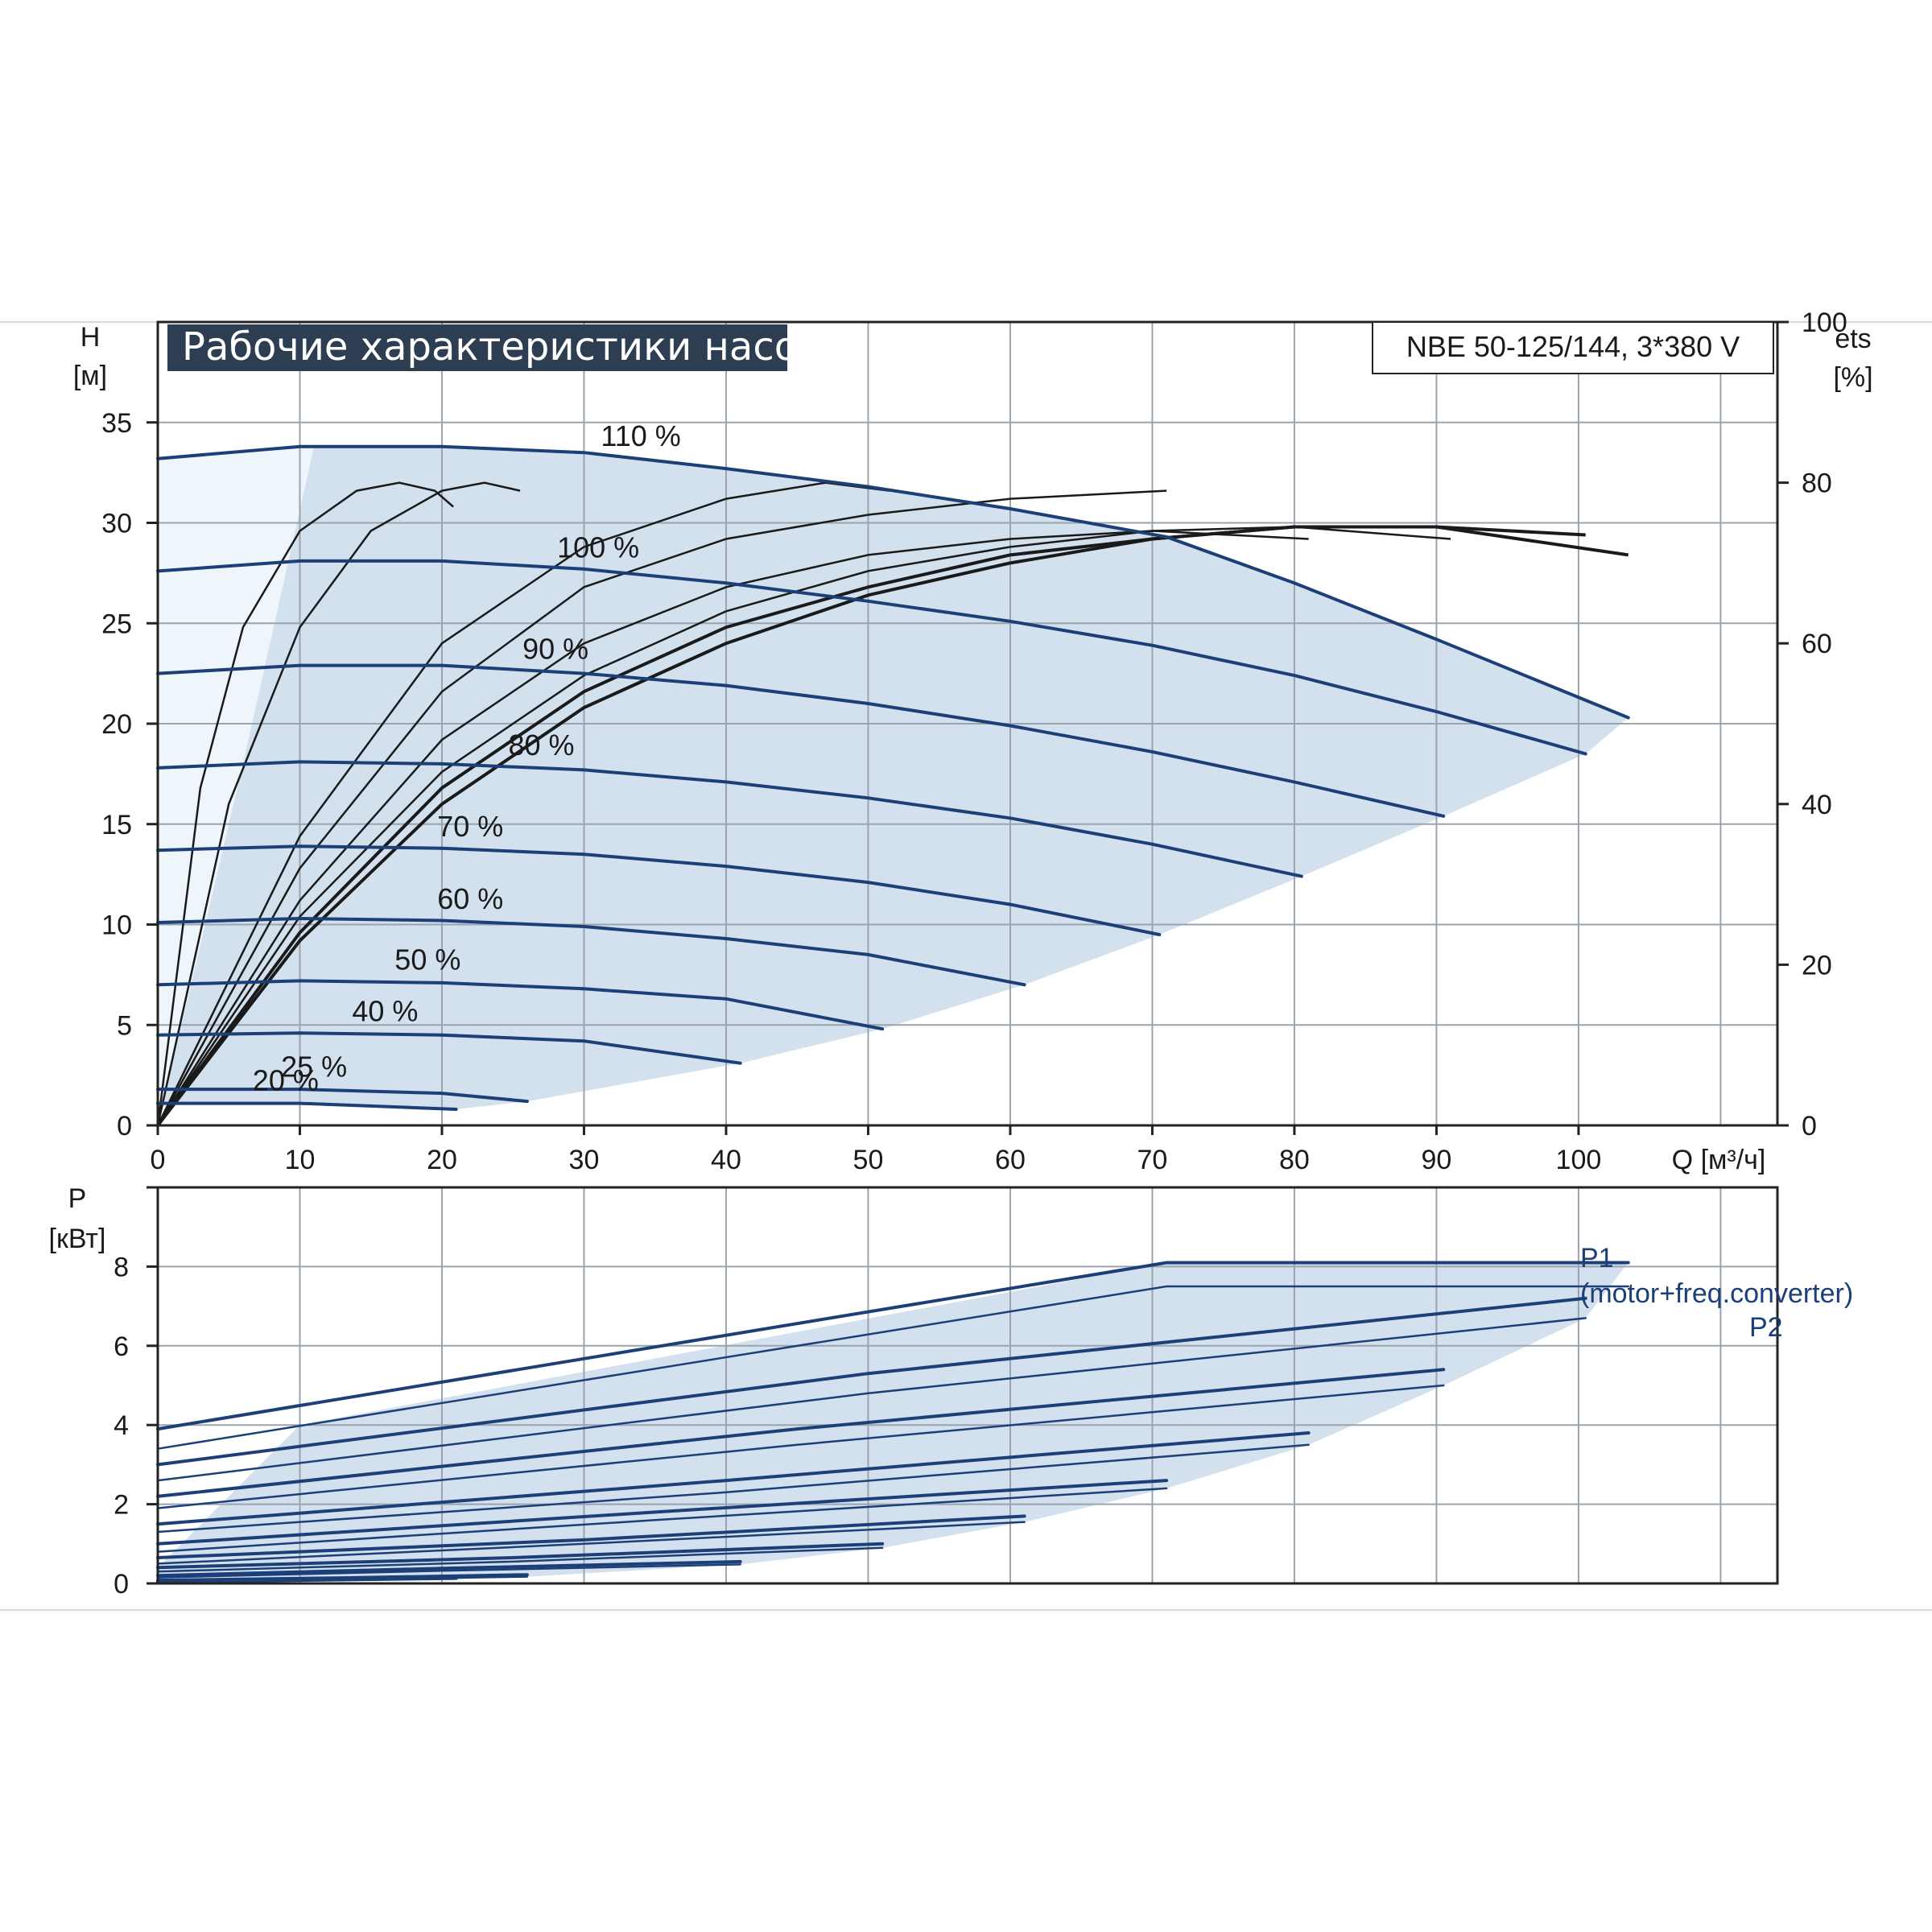  Describe the element at coordinates (314, 1067) in the screenshot. I see `curve-label: 25 %` at that location.